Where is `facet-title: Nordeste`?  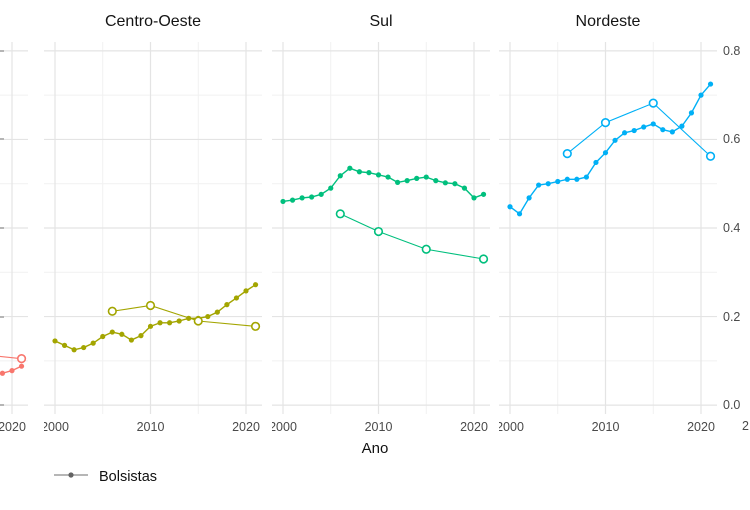
facet-title: Nordeste is located at coordinates (608, 21).